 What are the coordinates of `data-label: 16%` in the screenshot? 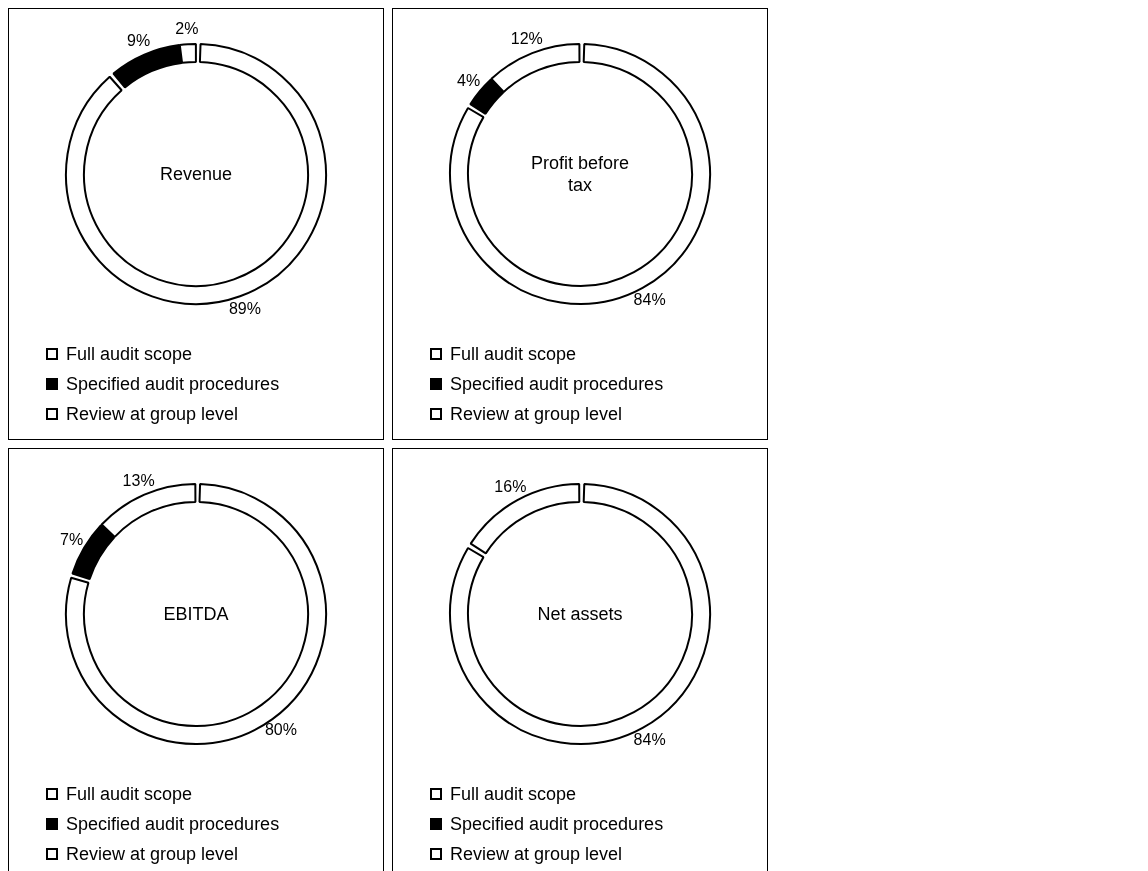 It's located at (510, 486).